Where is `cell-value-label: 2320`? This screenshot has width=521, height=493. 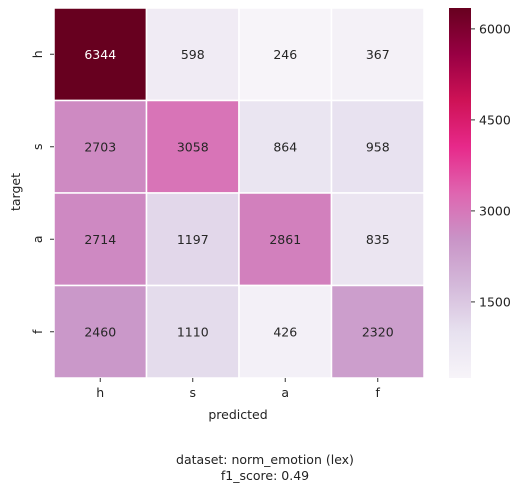 cell-value-label: 2320 is located at coordinates (378, 331).